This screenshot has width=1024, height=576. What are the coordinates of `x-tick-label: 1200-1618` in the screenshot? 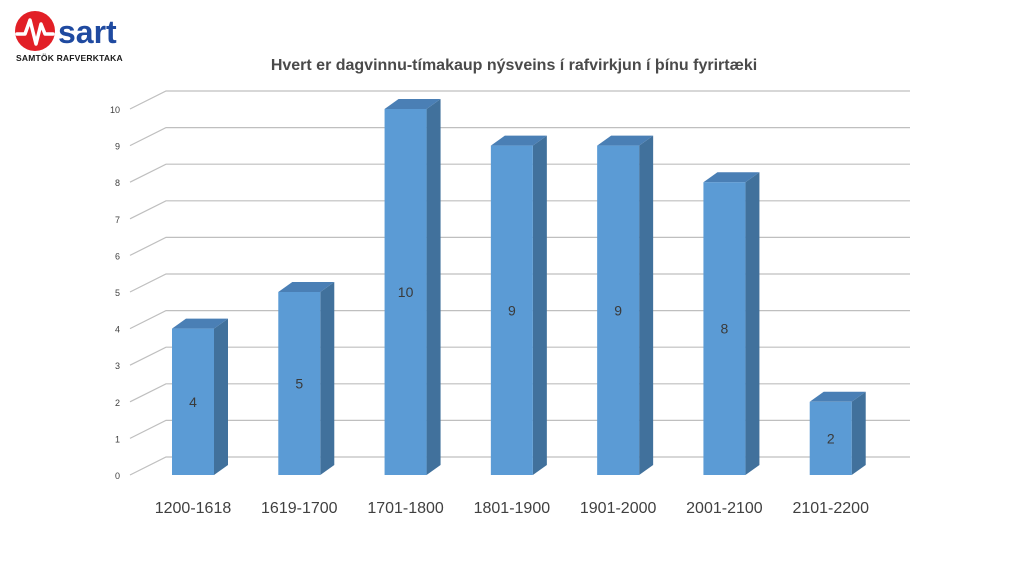 It's located at (193, 508).